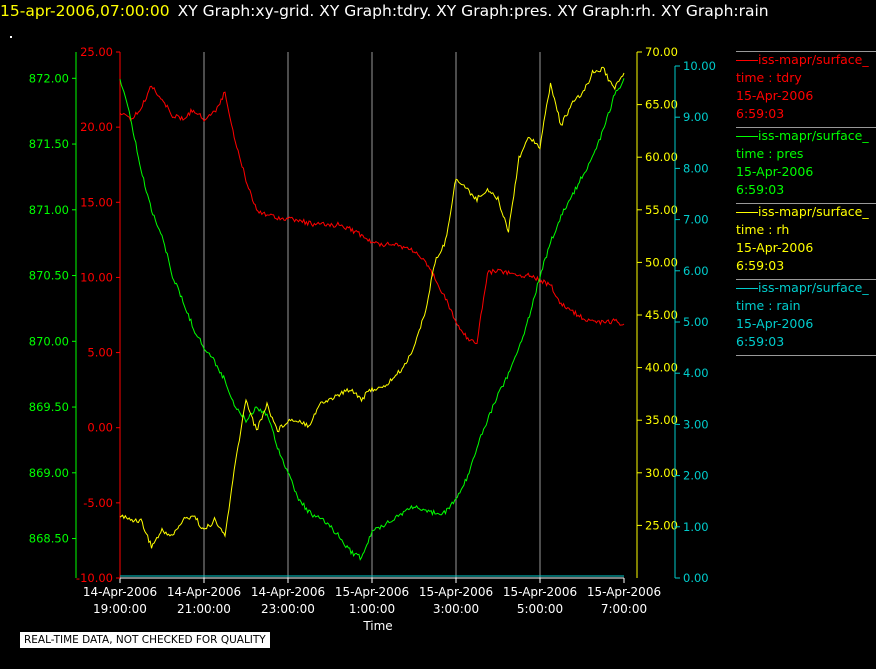 Image resolution: width=876 pixels, height=669 pixels. Describe the element at coordinates (204, 609) in the screenshot. I see `x-tick-label: 21:00:00` at that location.